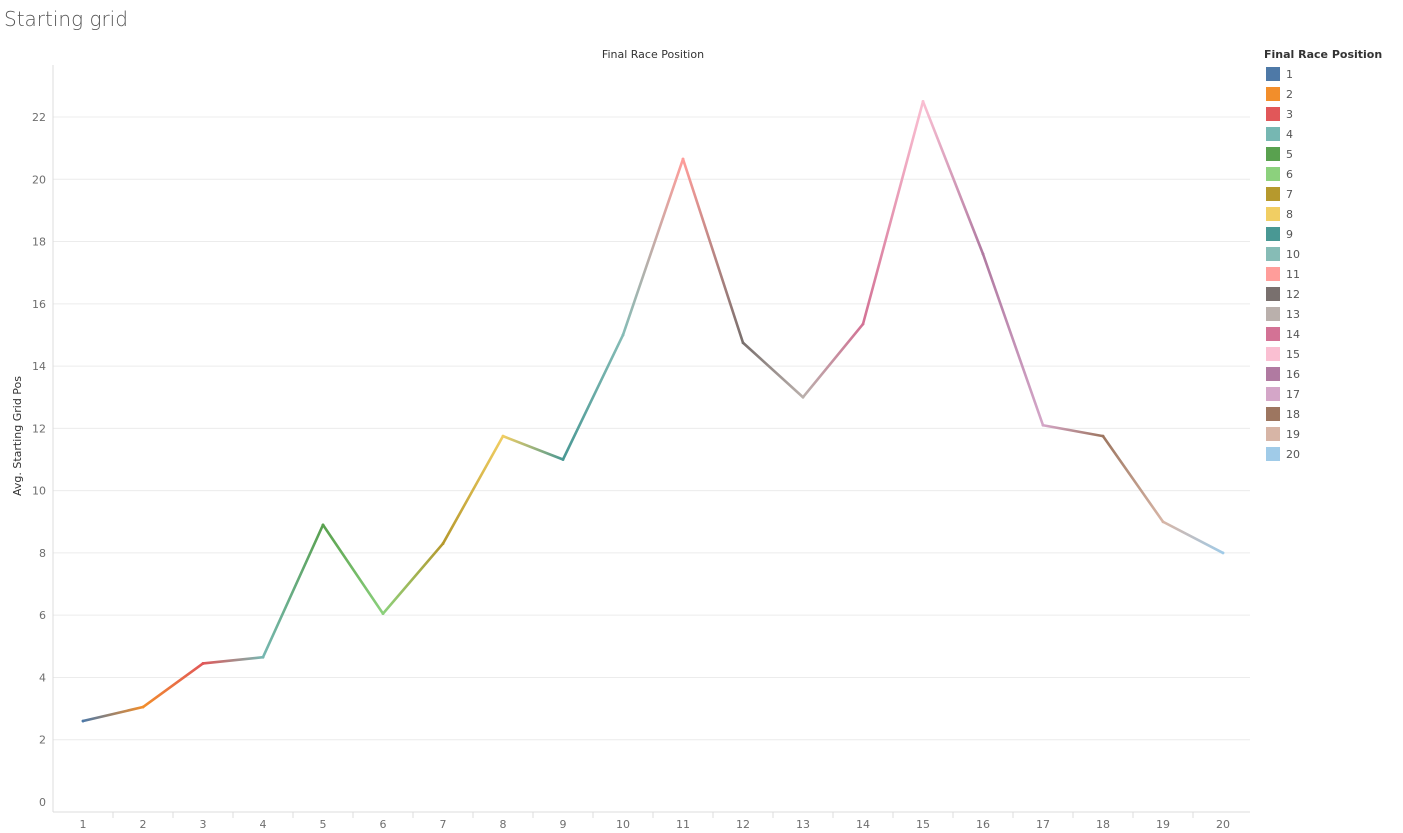  I want to click on y-tick-label: 18, so click(39, 242).